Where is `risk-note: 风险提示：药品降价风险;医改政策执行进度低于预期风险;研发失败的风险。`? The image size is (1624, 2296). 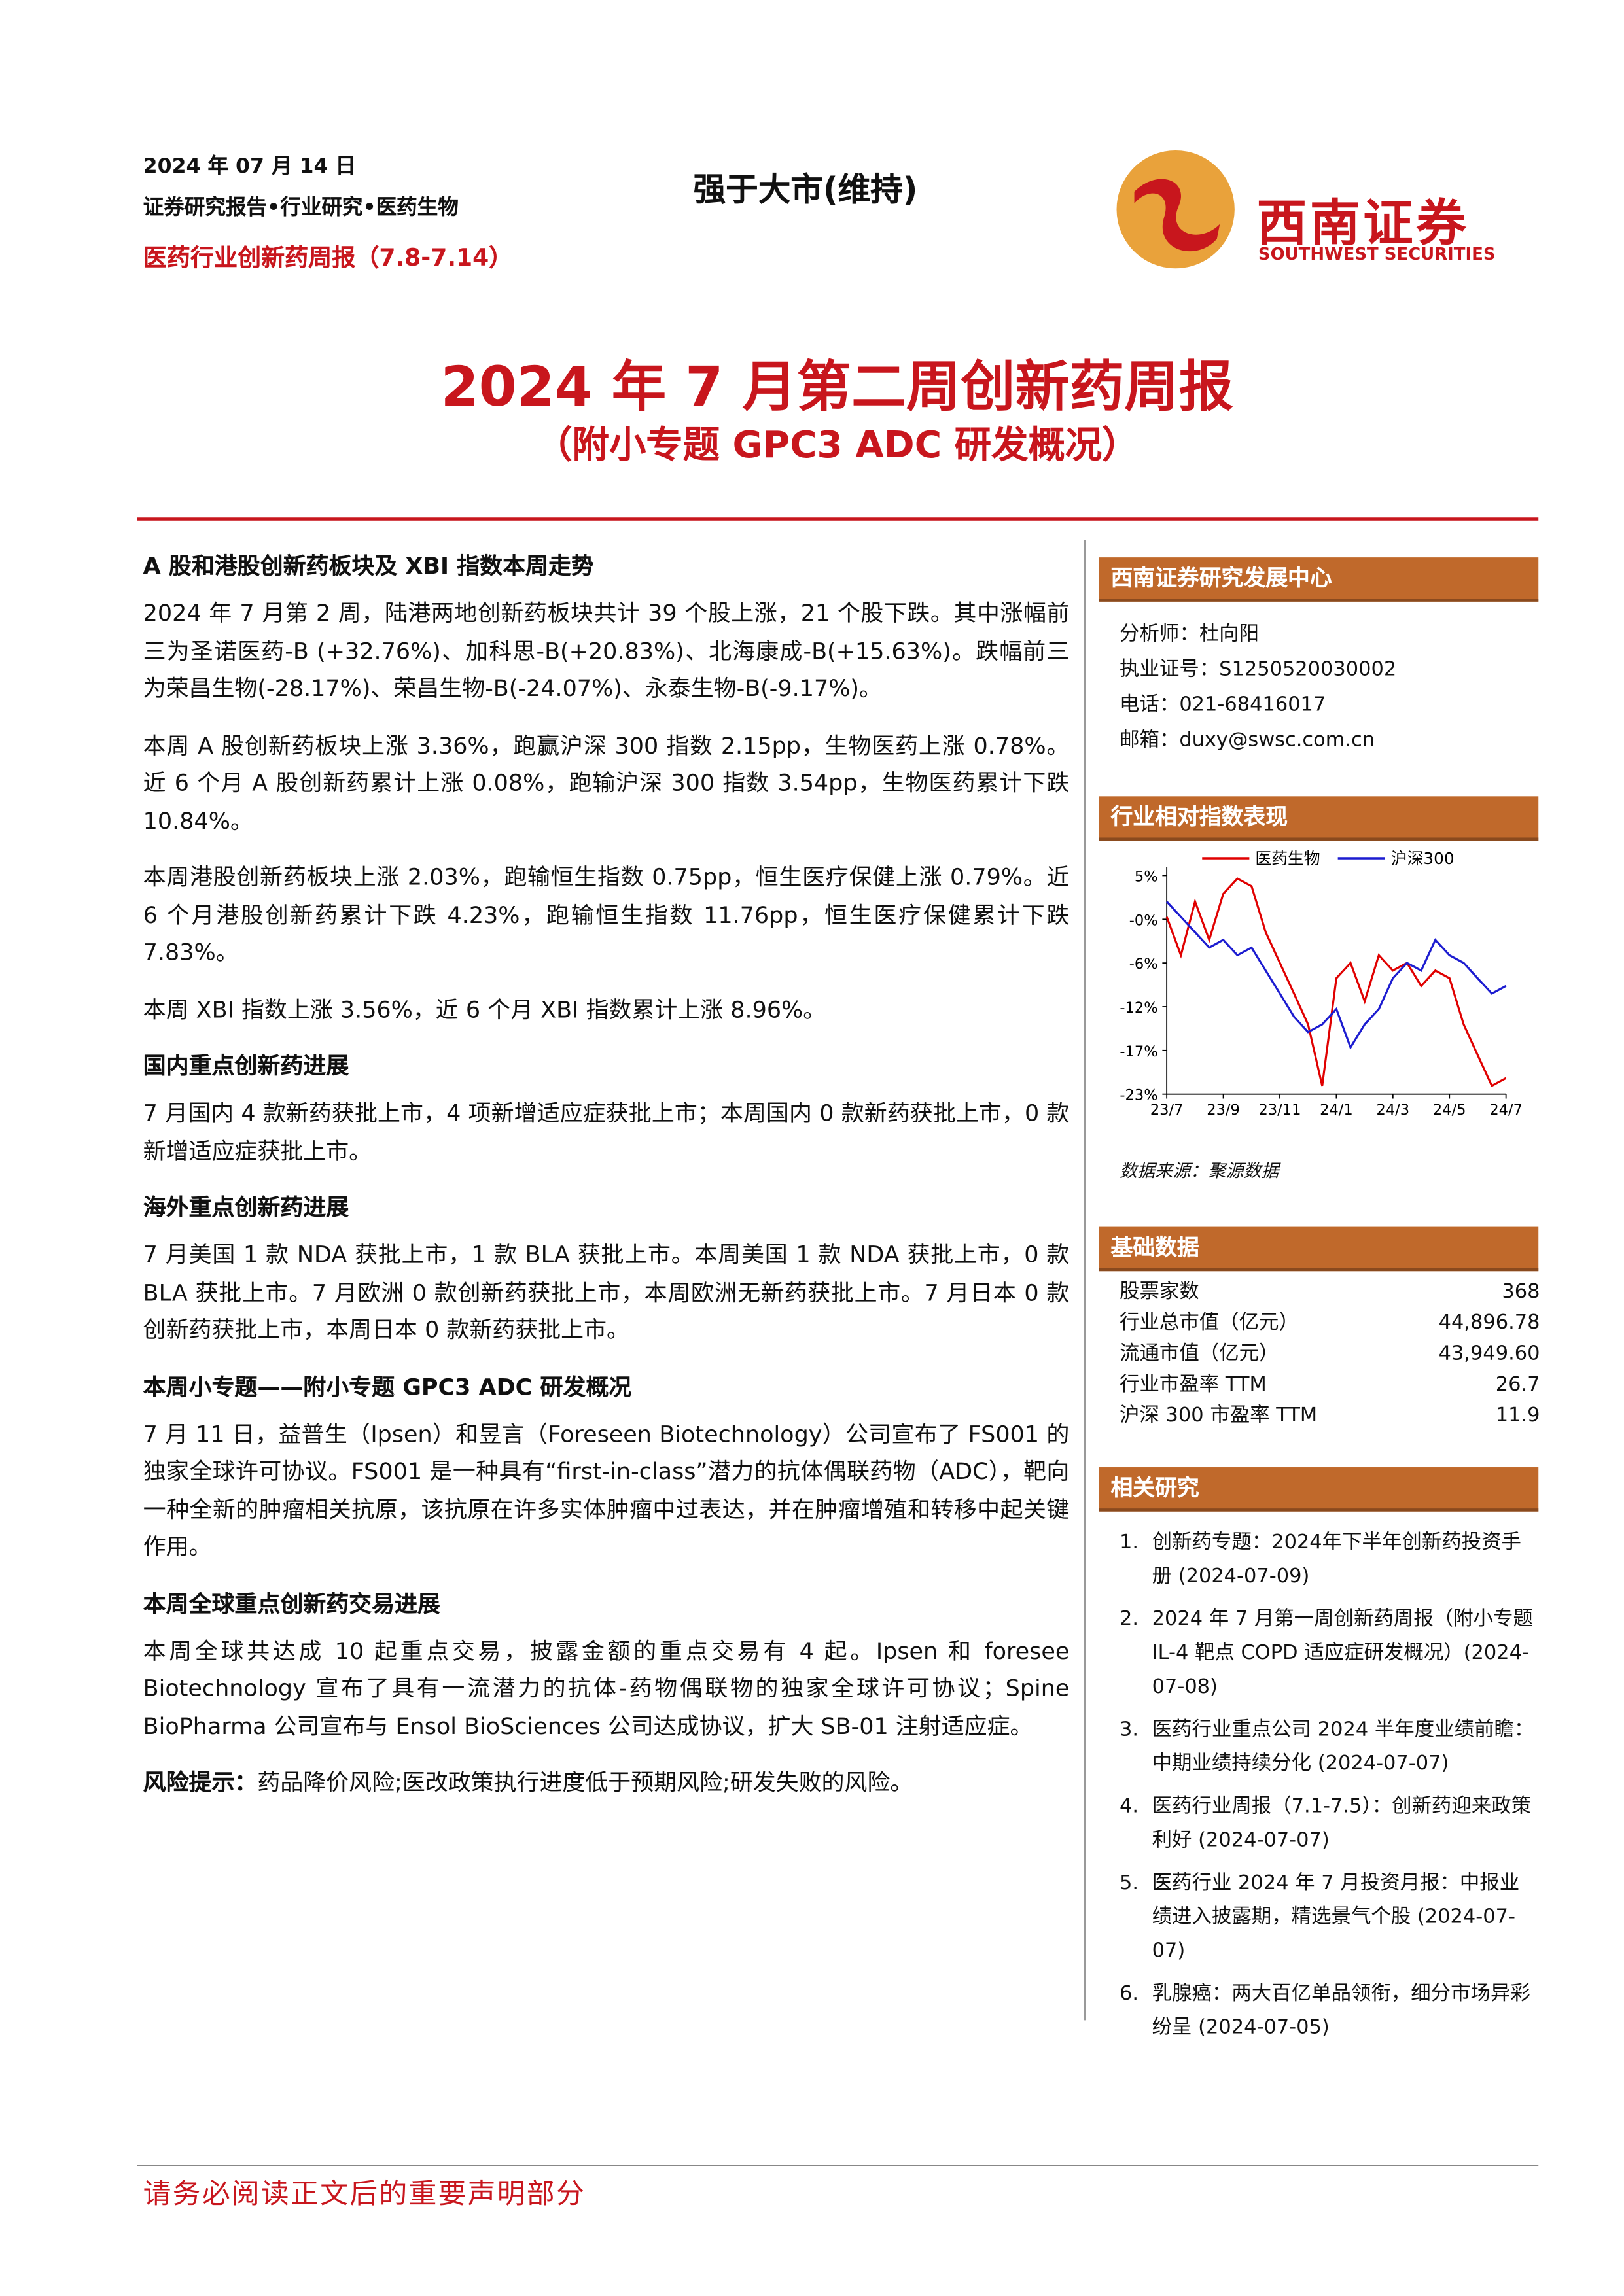
risk-note: 风险提示：药品降价风险;医改政策执行进度低于预期风险;研发失败的风险。 is located at coordinates (606, 1783).